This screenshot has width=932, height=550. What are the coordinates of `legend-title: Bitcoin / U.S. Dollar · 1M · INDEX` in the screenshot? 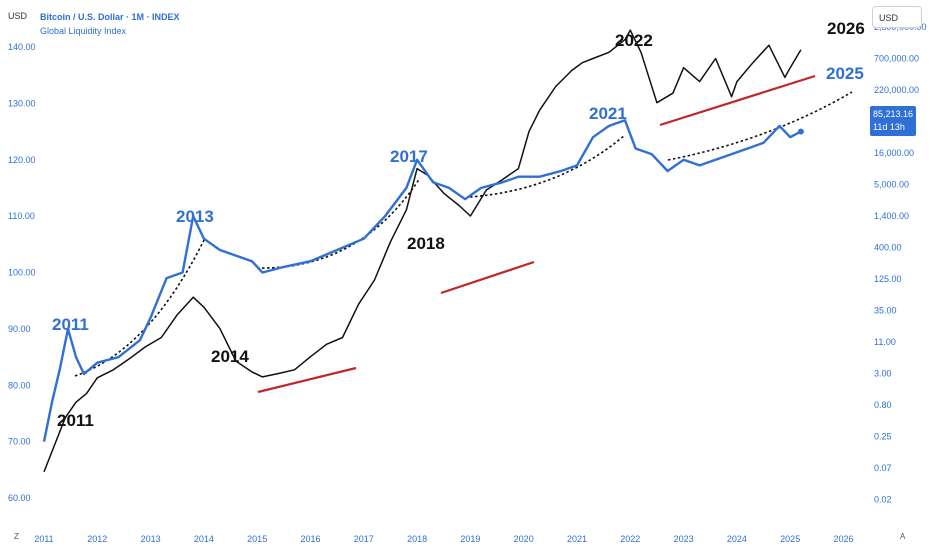 It's located at (110, 17).